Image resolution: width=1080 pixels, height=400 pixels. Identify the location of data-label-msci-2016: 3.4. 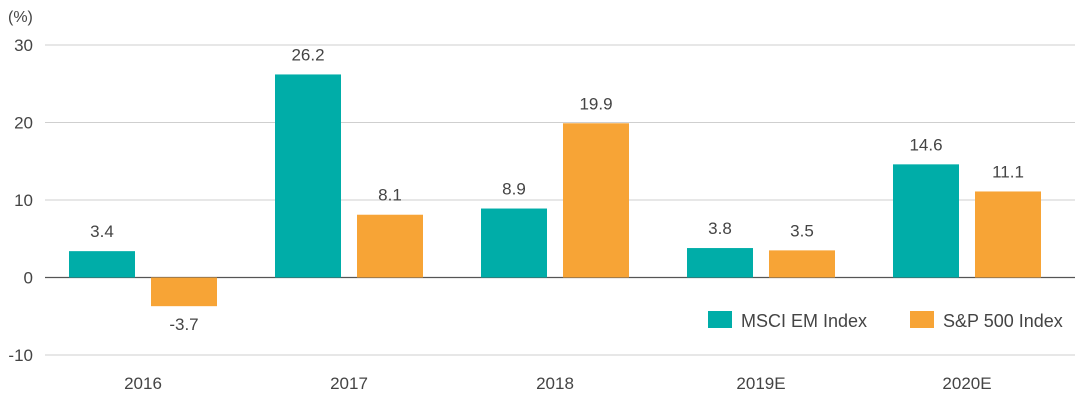
(102, 231).